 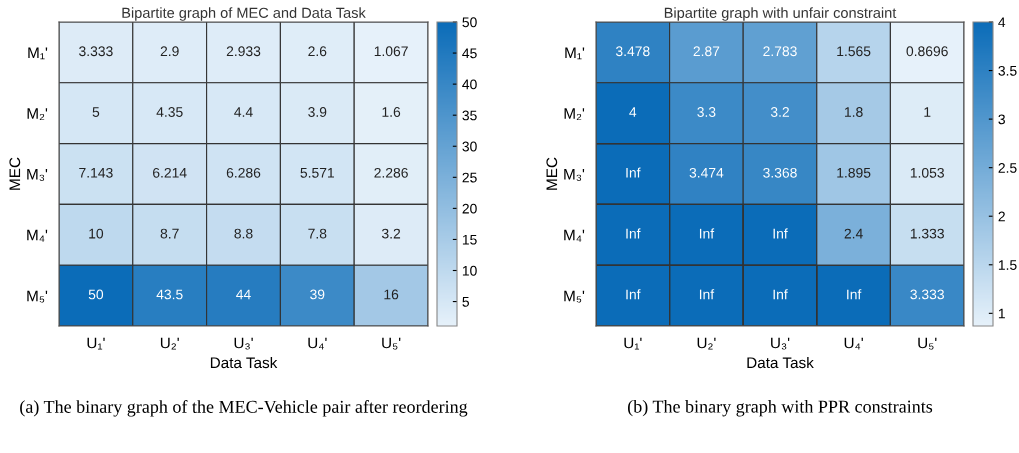 I want to click on data-label: 2.933, so click(x=243, y=51).